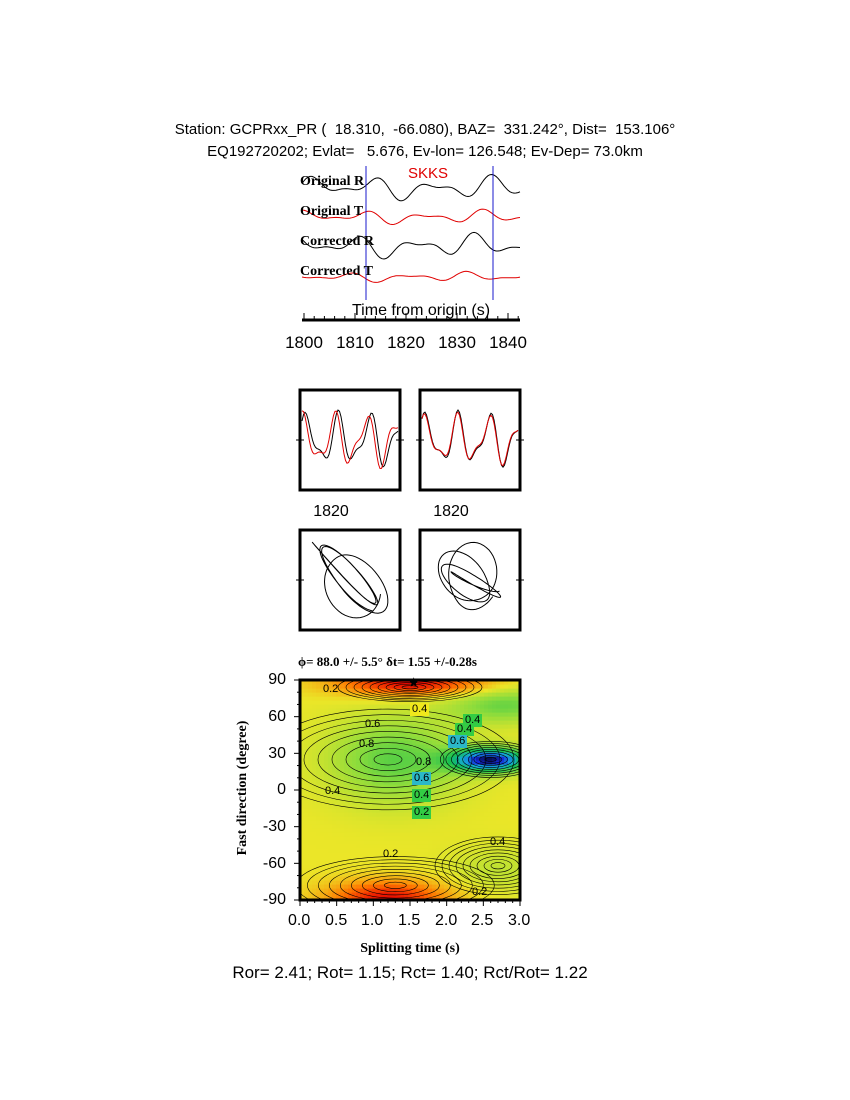 The width and height of the screenshot is (850, 1100). What do you see at coordinates (451, 511) in the screenshot?
I see `panel-tick-right: 1820` at bounding box center [451, 511].